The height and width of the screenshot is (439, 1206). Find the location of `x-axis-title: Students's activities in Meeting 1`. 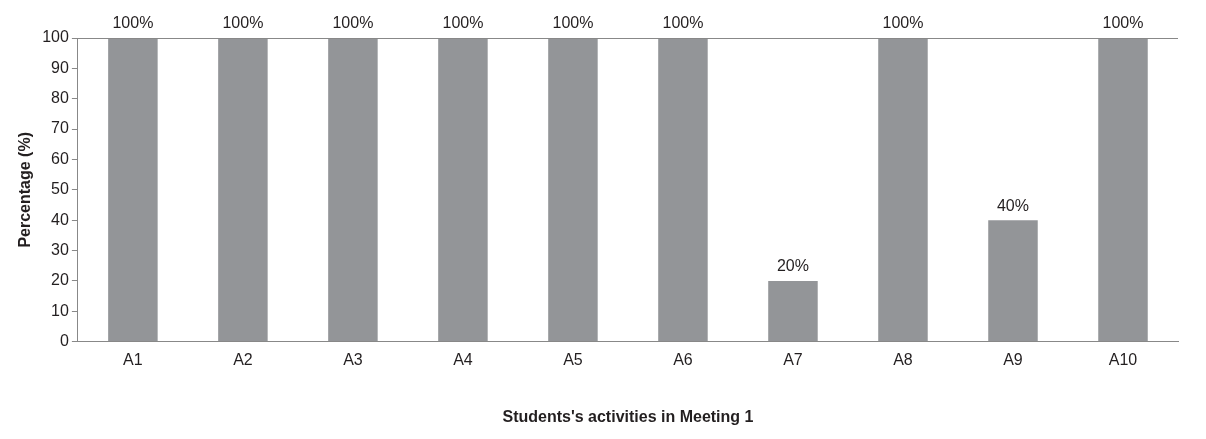

x-axis-title: Students's activities in Meeting 1 is located at coordinates (628, 416).